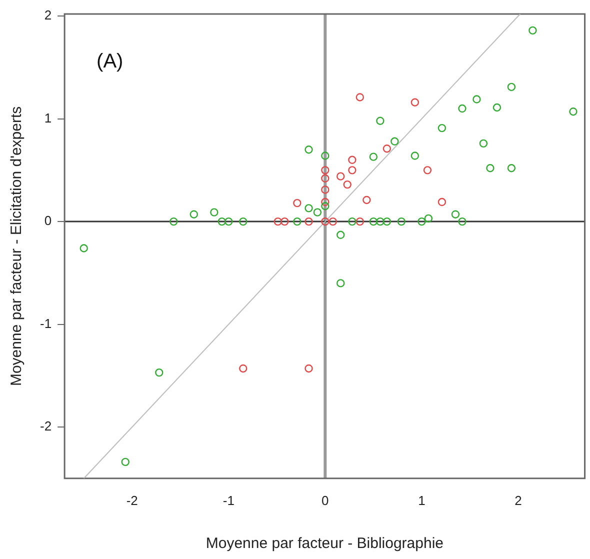  I want to click on x-tick-label: 2, so click(518, 500).